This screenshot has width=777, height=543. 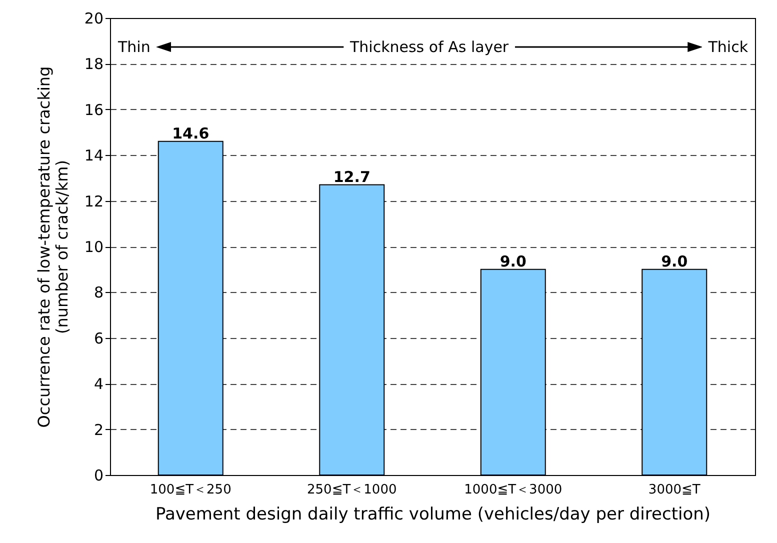 I want to click on y-tick-label: 20, so click(x=94, y=19).